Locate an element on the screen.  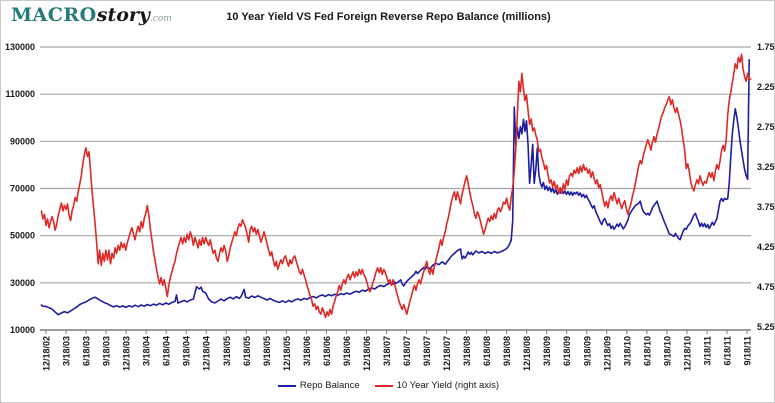
x-tick-label: 6/18/10 is located at coordinates (647, 351).